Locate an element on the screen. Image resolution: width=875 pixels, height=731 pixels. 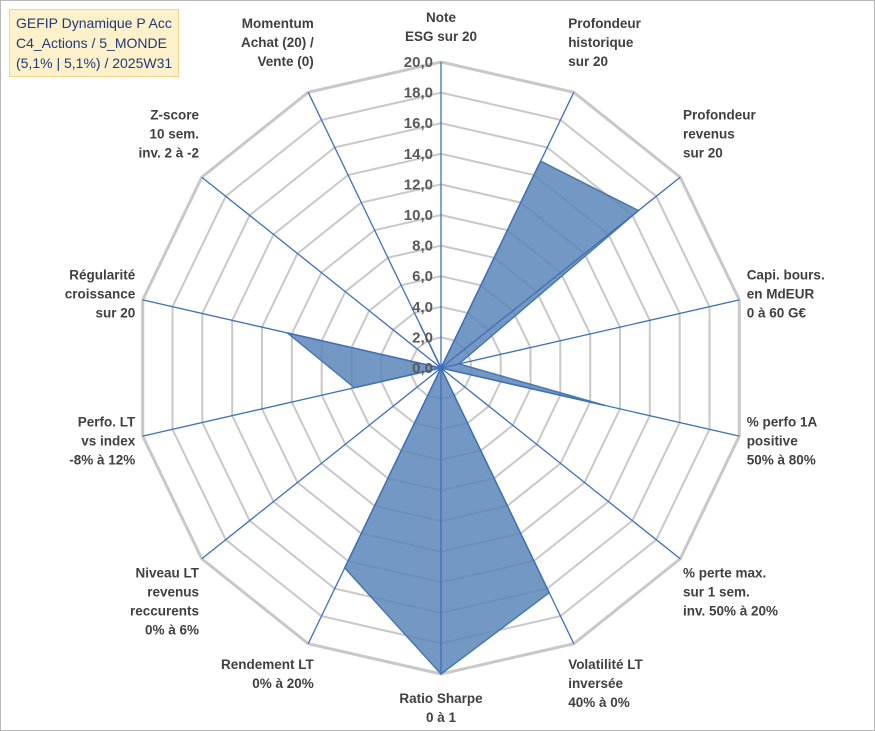
axis-label: % perfo 1A positive 50% à 80% is located at coordinates (782, 441).